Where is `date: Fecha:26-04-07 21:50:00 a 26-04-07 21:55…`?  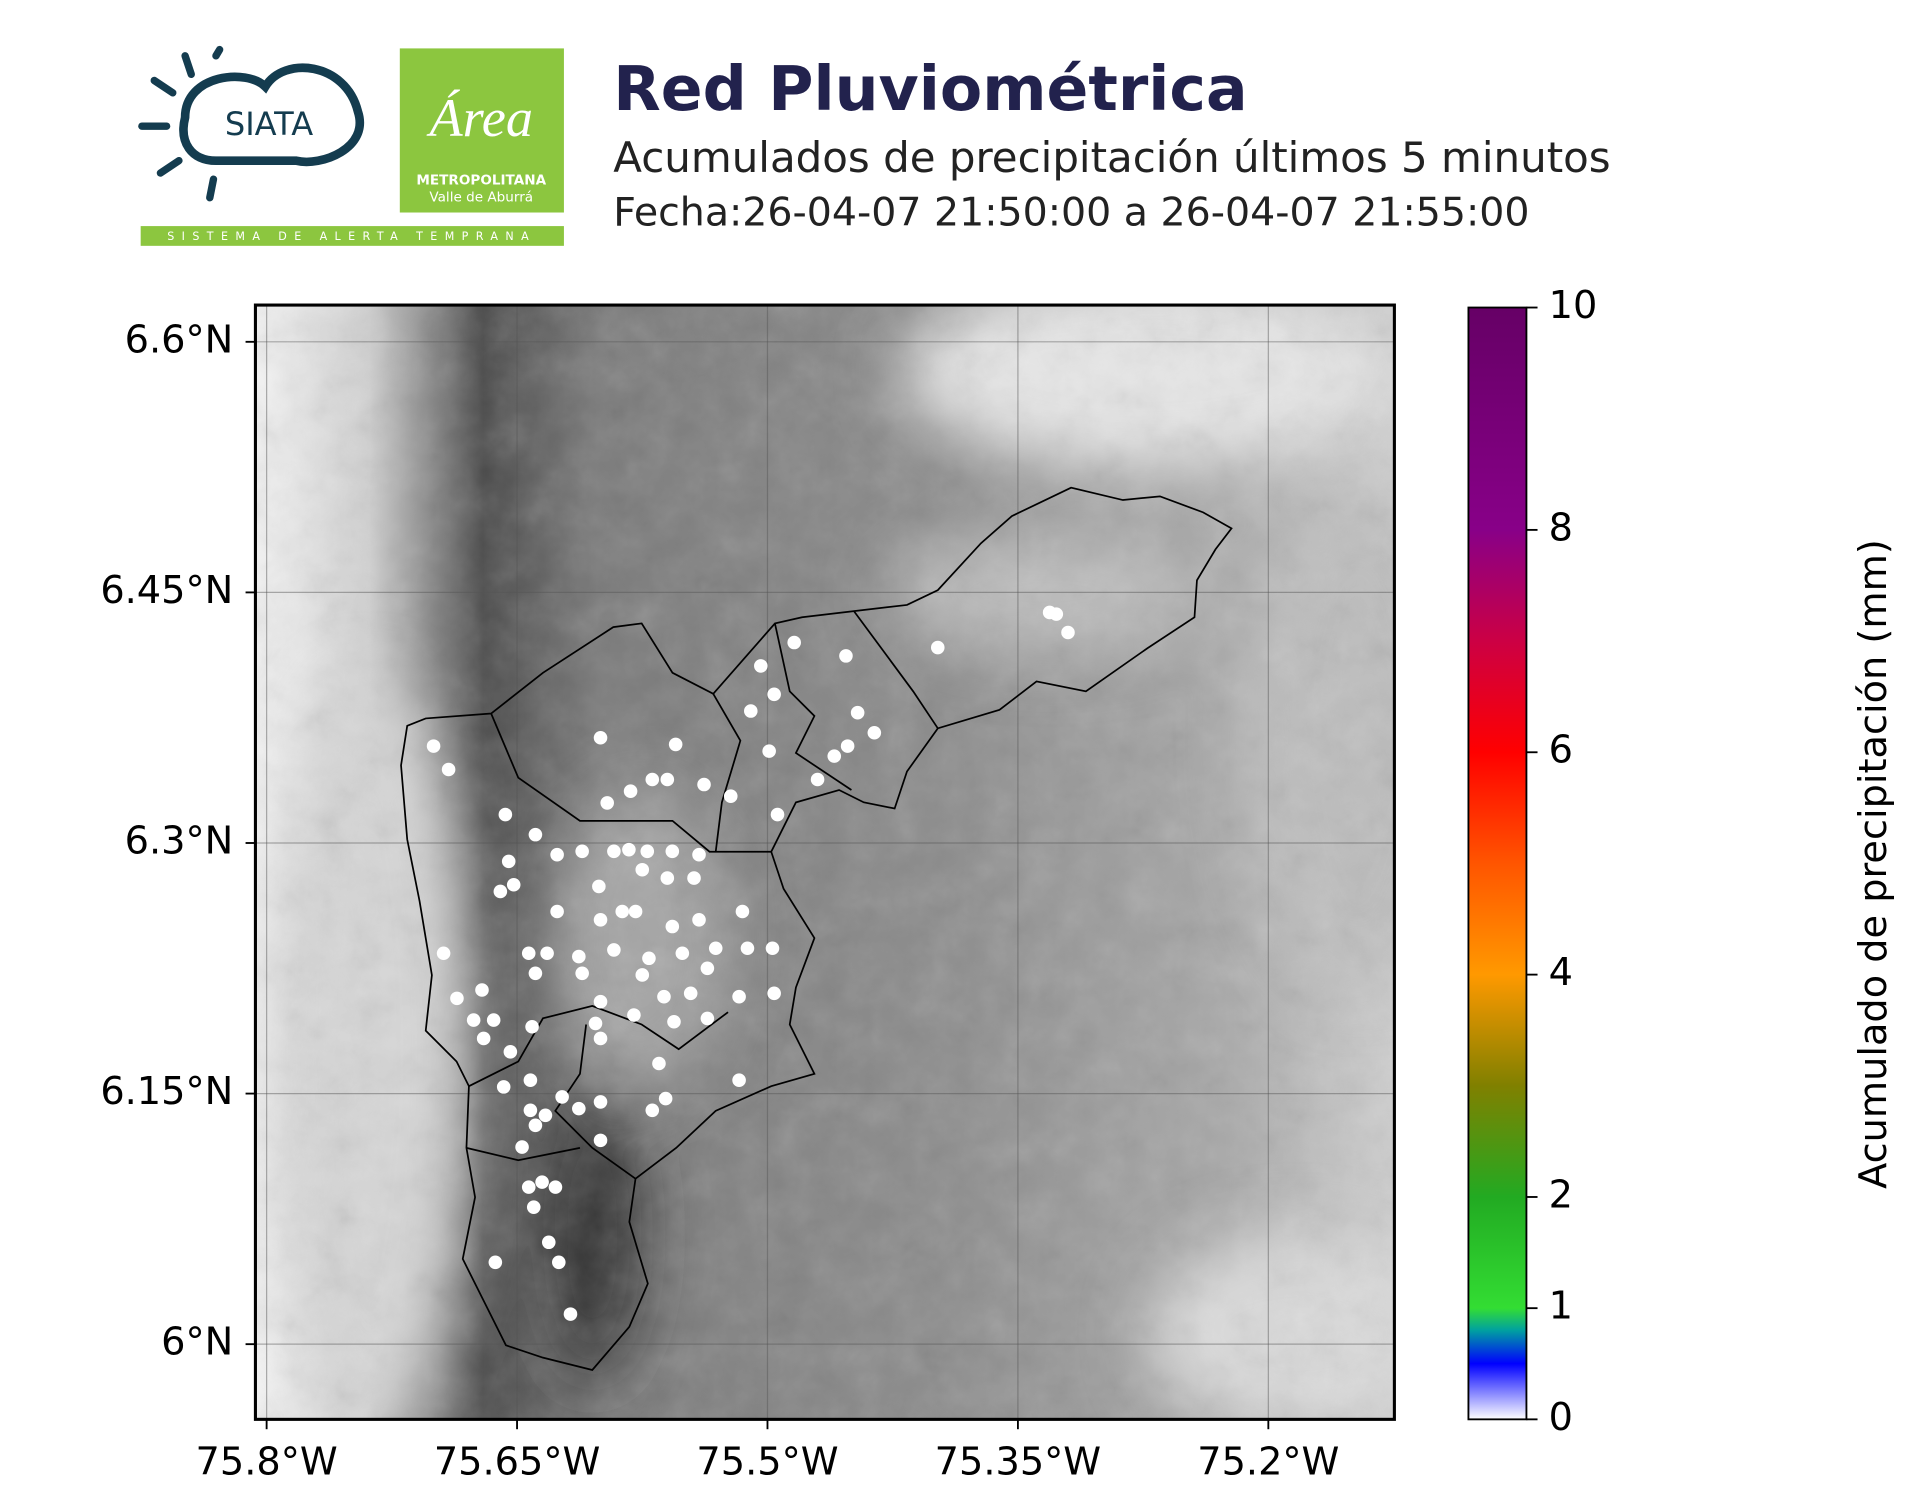
date: Fecha:26-04-07 21:50:00 a 26-04-07 21:55… is located at coordinates (1071, 212).